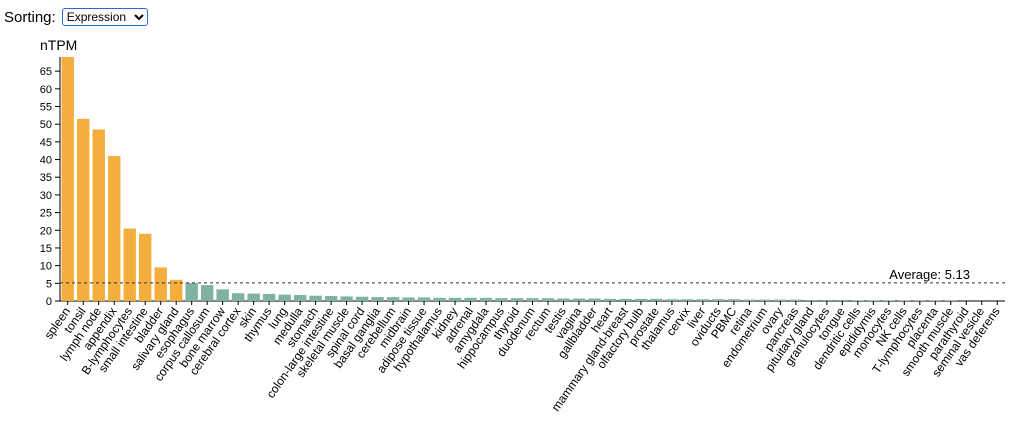  What do you see at coordinates (46, 90) in the screenshot?
I see `y-tick-label: 60` at bounding box center [46, 90].